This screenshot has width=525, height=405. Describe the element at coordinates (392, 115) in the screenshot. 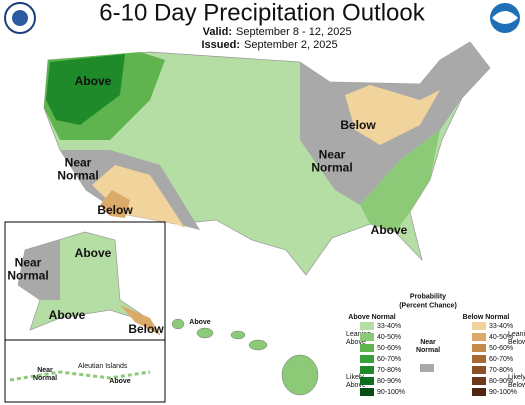

I see `lakes-below` at that location.